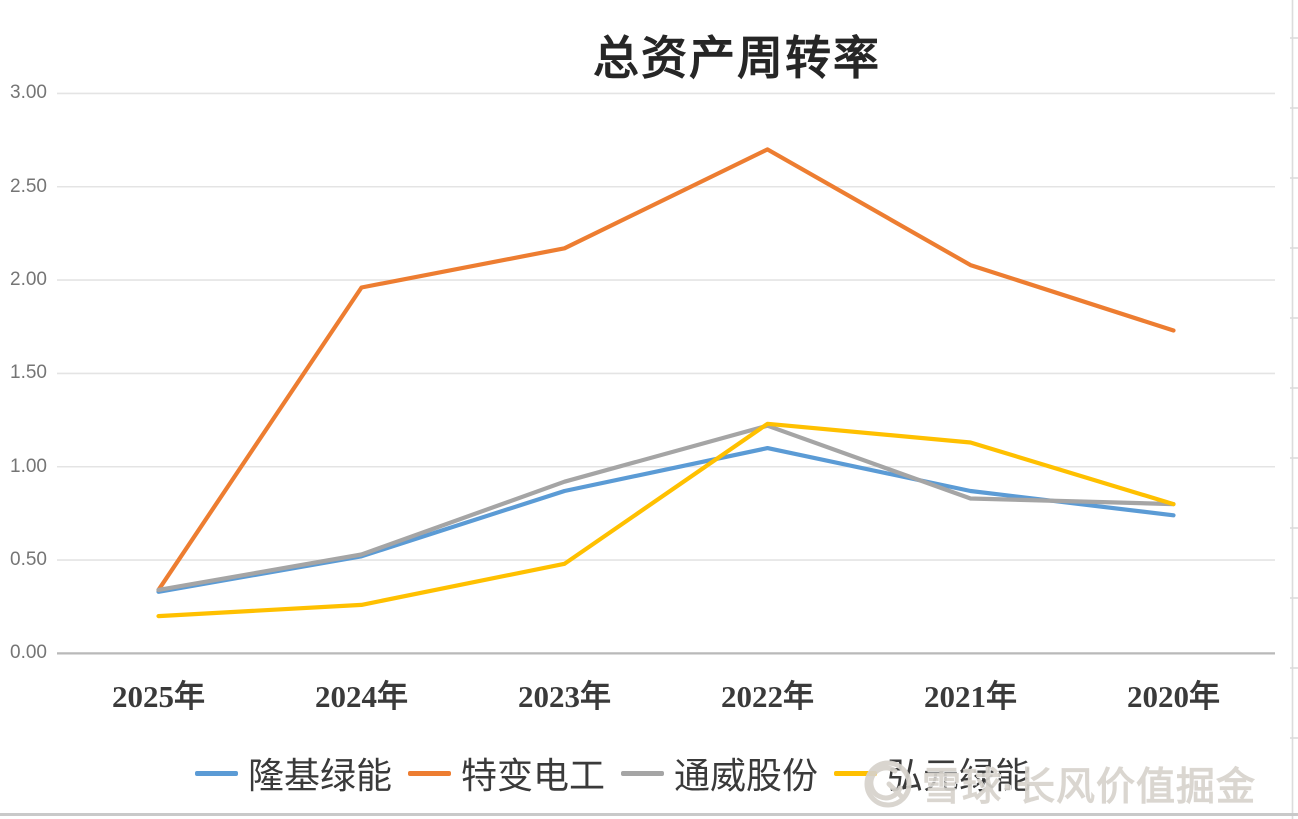 The width and height of the screenshot is (1298, 819). What do you see at coordinates (746, 776) in the screenshot?
I see `legend-label: 通威股份` at bounding box center [746, 776].